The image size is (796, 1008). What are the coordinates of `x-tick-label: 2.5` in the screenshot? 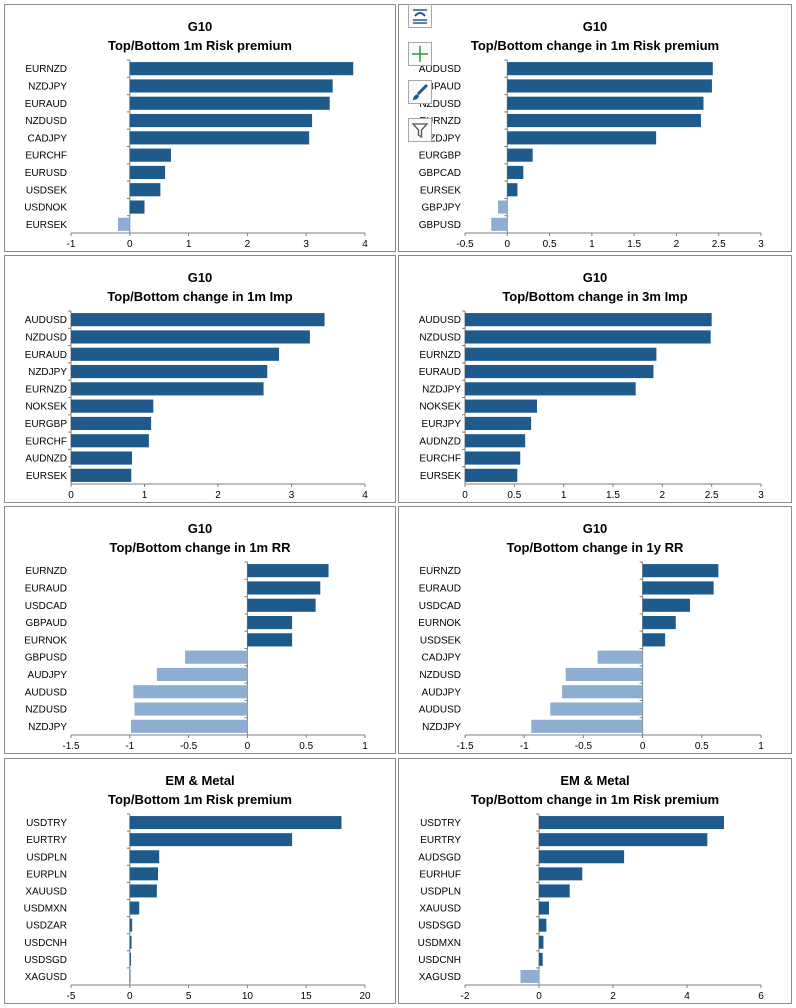 It's located at (712, 495).